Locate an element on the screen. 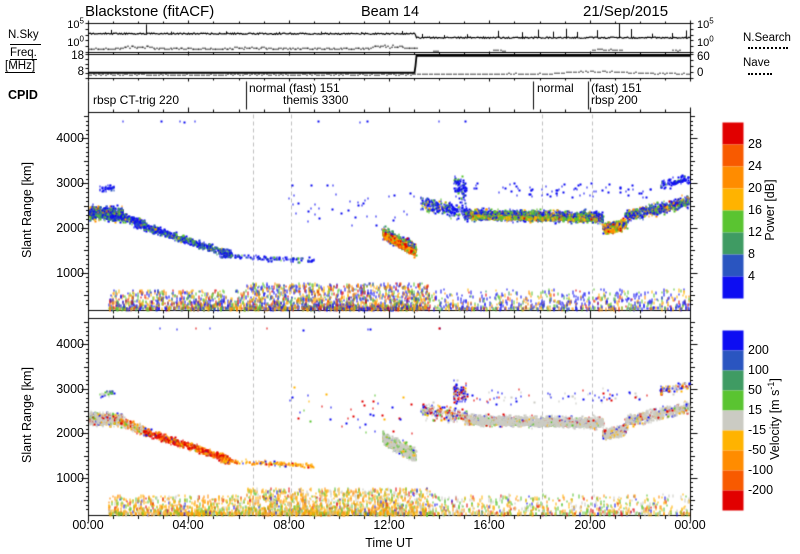  noise-sky-label: N.Sky is located at coordinates (23, 35).